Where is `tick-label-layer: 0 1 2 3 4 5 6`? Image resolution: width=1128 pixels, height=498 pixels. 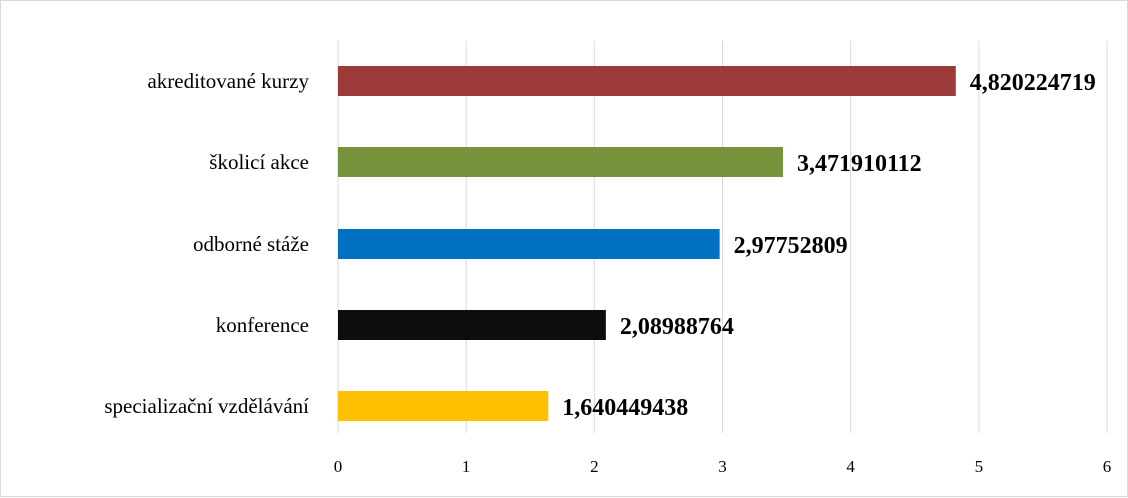 tick-label-layer: 0 1 2 3 4 5 6 is located at coordinates (723, 466).